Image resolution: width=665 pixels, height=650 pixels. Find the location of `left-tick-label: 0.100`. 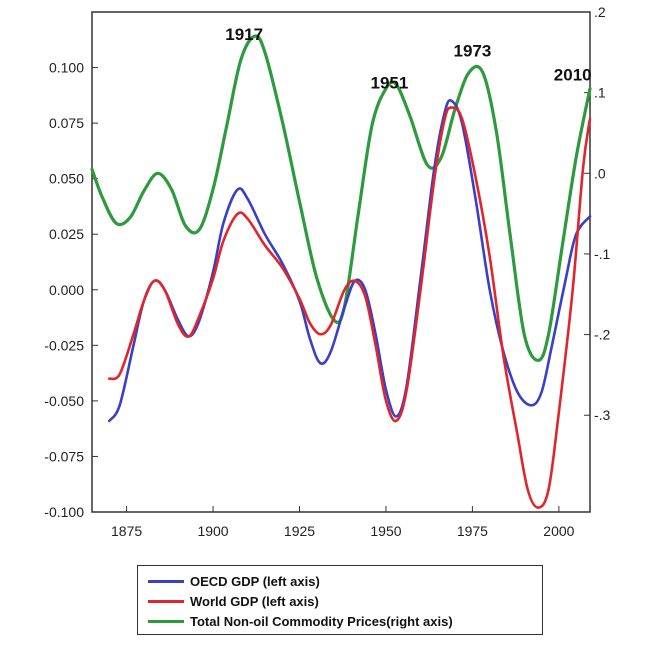

left-tick-label: 0.100 is located at coordinates (66, 68).